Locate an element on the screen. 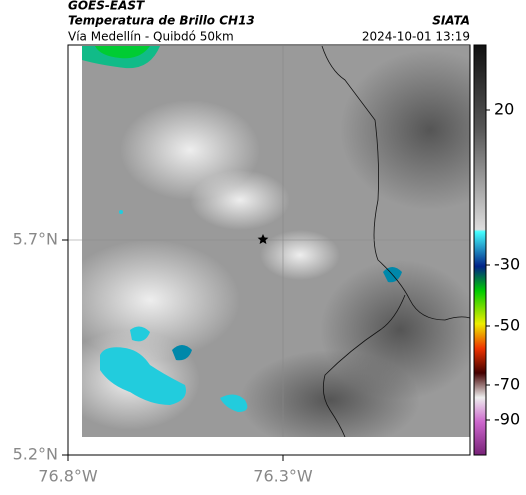 The image size is (526, 495). timestamp: 2024-10-01 13:19 is located at coordinates (416, 37).